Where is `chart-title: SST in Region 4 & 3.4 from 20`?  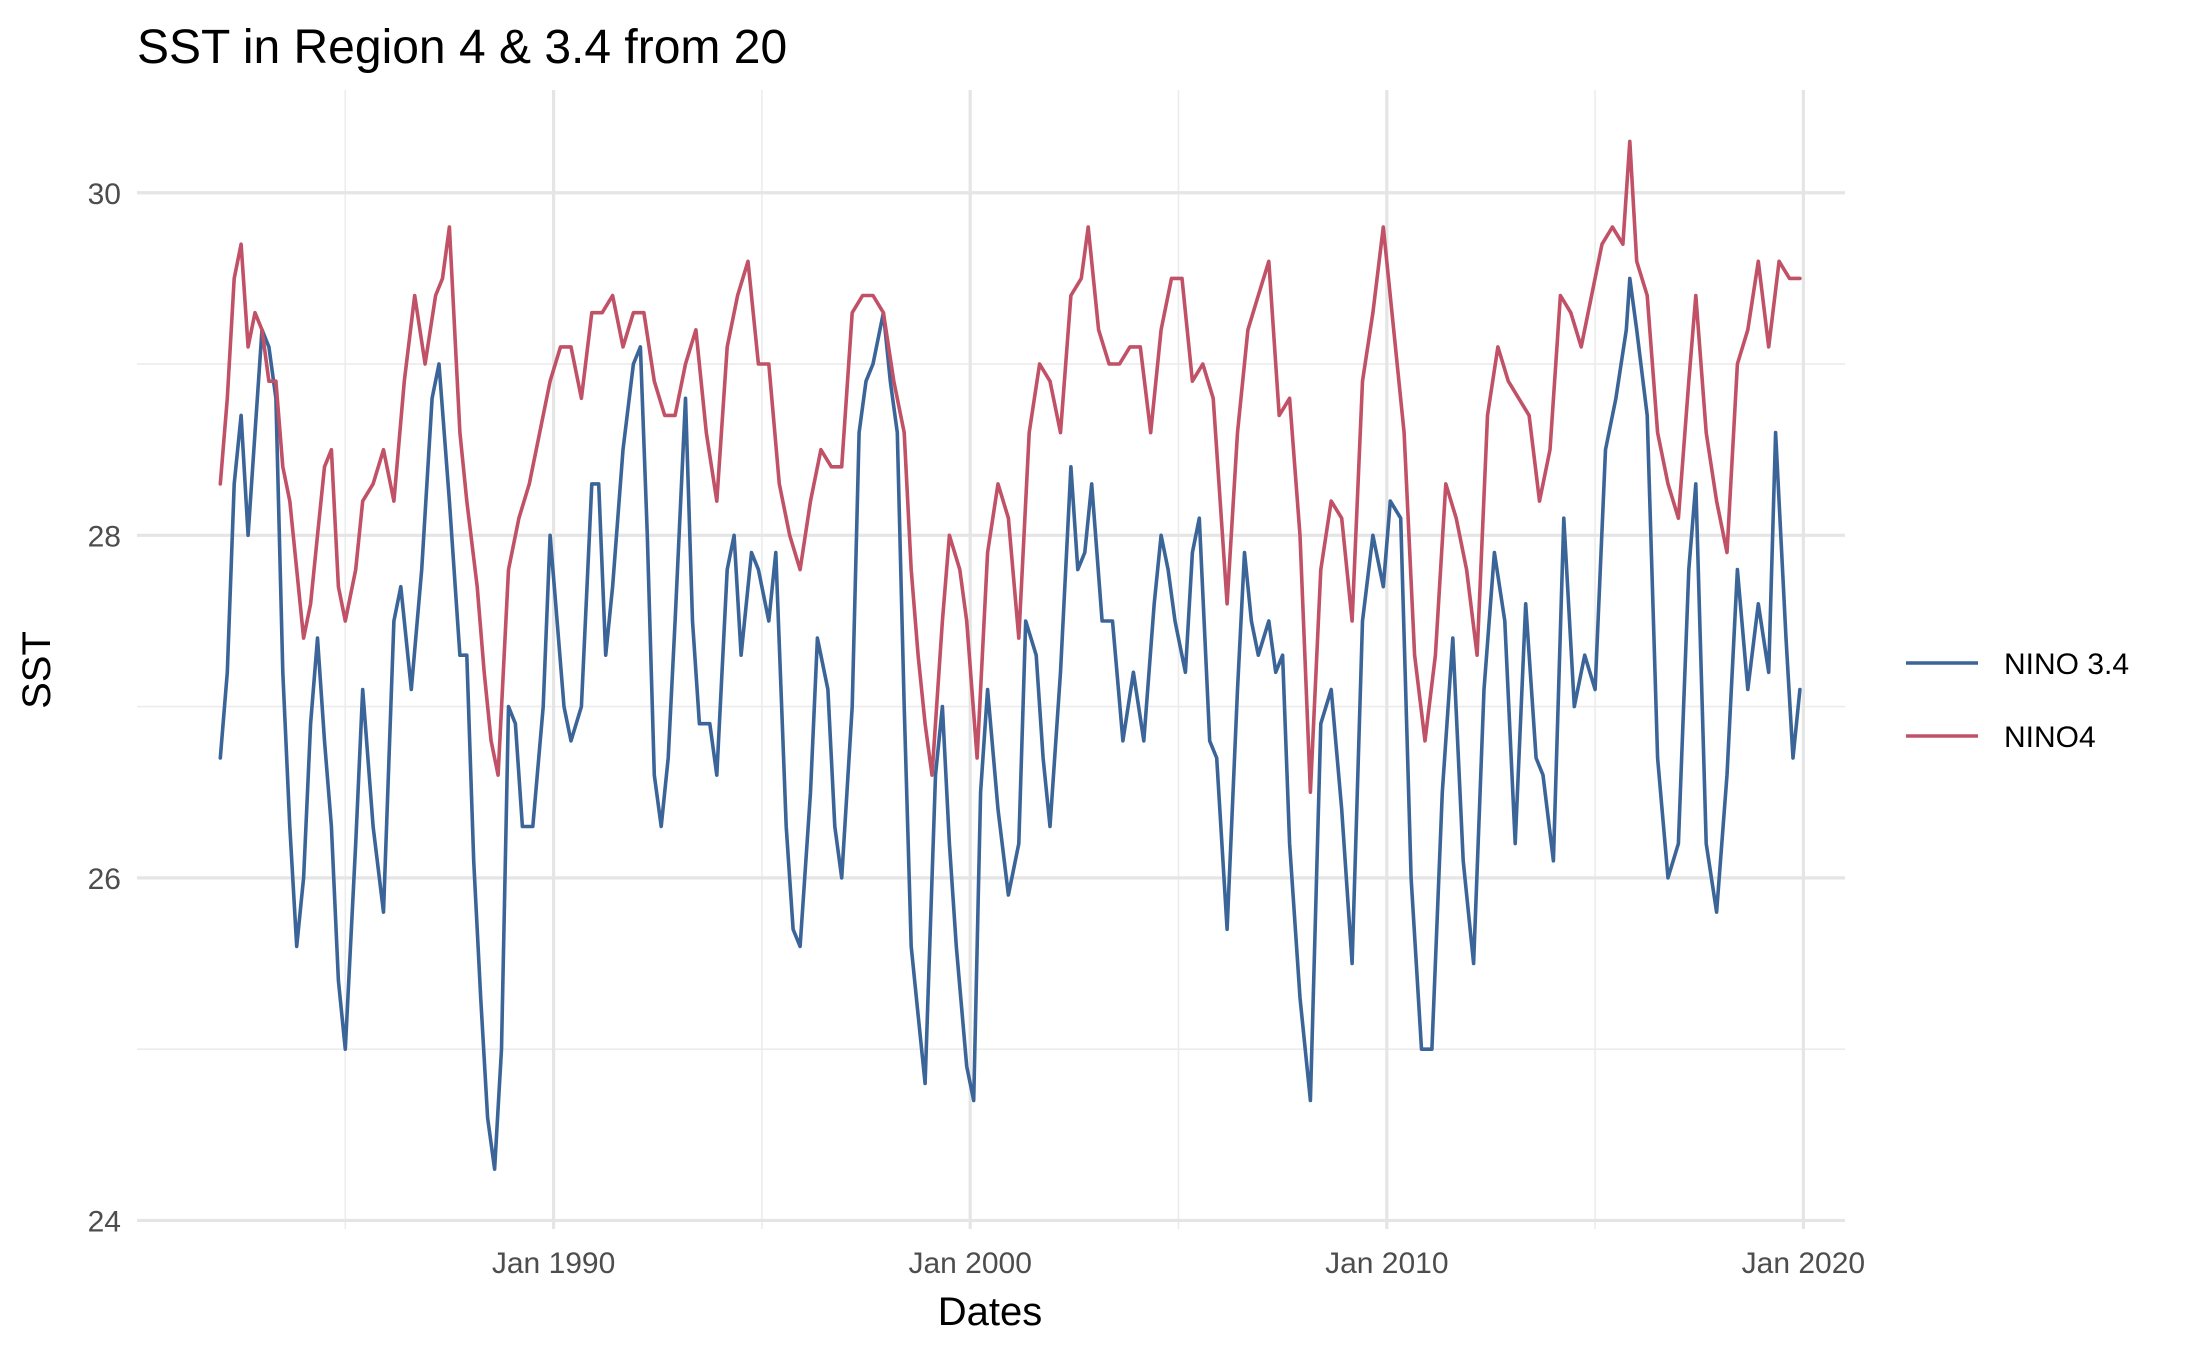
chart-title: SST in Region 4 & 3.4 from 20 is located at coordinates (462, 47).